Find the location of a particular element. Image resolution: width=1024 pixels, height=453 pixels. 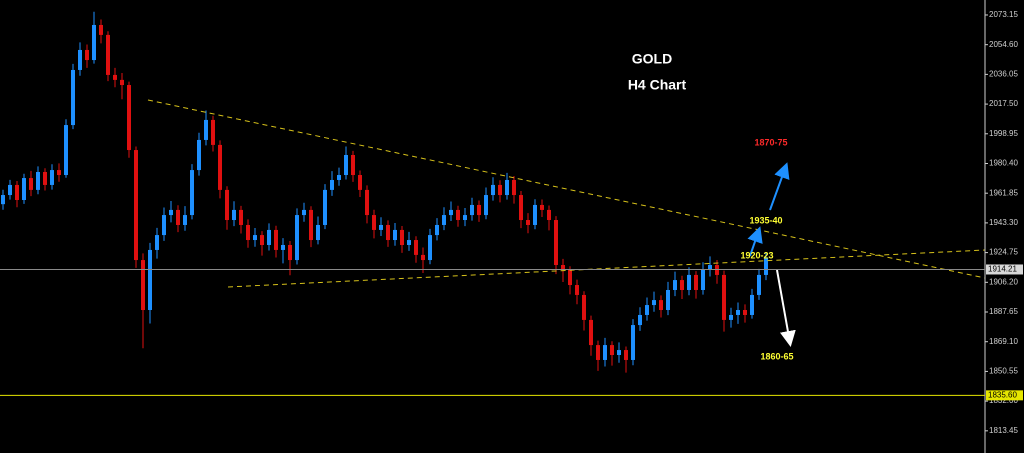

price-label: 1914.21 is located at coordinates (1002, 269).